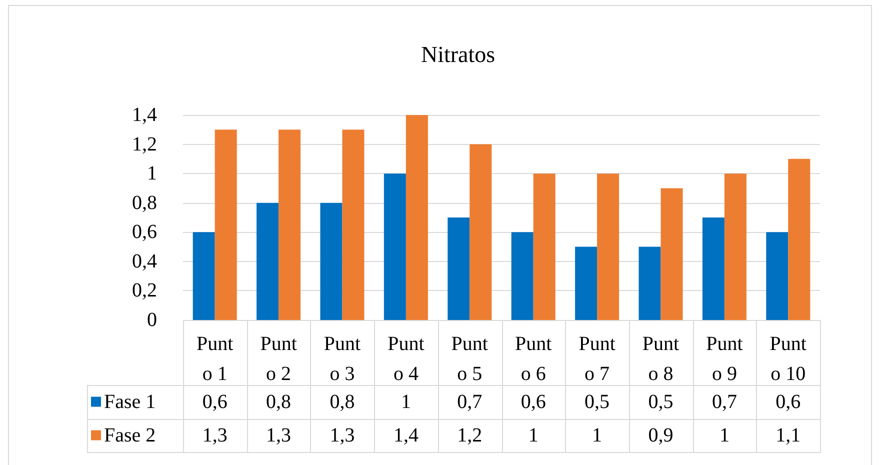  Describe the element at coordinates (661, 435) in the screenshot. I see `data-label: 0,9` at that location.